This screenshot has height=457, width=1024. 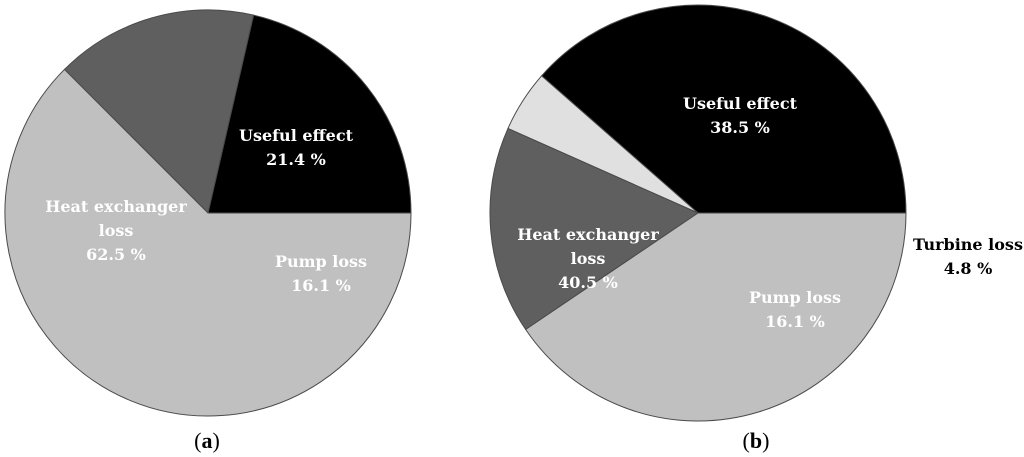 What do you see at coordinates (968, 268) in the screenshot?
I see `slice-value-turbine-loss: 4.8 %` at bounding box center [968, 268].